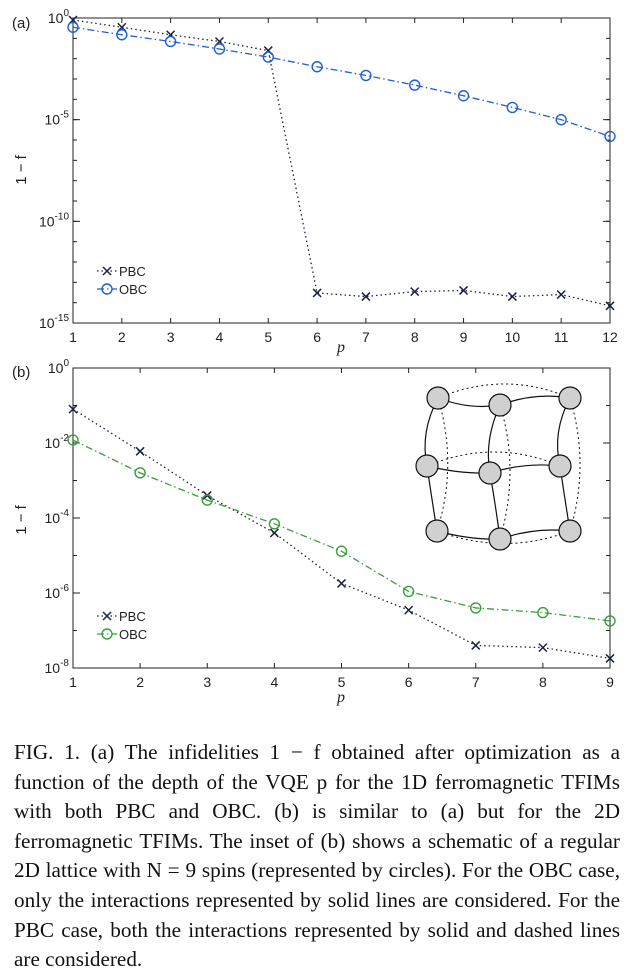 The height and width of the screenshot is (975, 636). What do you see at coordinates (54, 322) in the screenshot?
I see `y-tick-label: 10⁻¹⁵` at bounding box center [54, 322].